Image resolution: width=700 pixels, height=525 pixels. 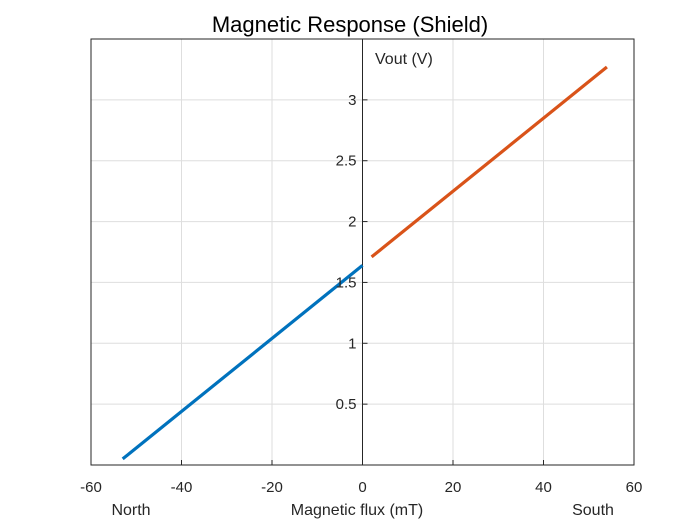 What do you see at coordinates (352, 100) in the screenshot?
I see `y-tick-label: 3` at bounding box center [352, 100].